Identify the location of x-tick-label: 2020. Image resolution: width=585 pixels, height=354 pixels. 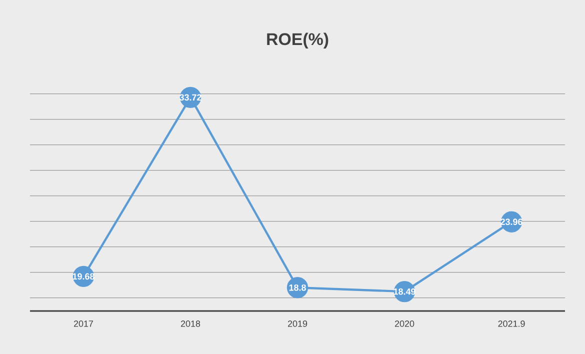
(404, 323).